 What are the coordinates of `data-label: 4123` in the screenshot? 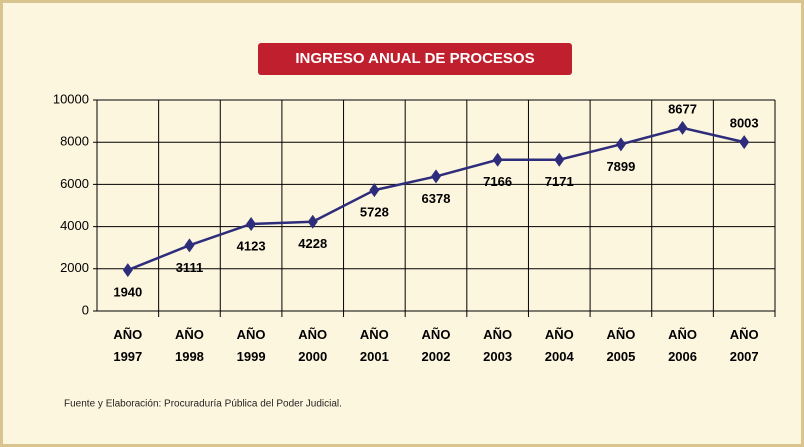 It's located at (251, 245).